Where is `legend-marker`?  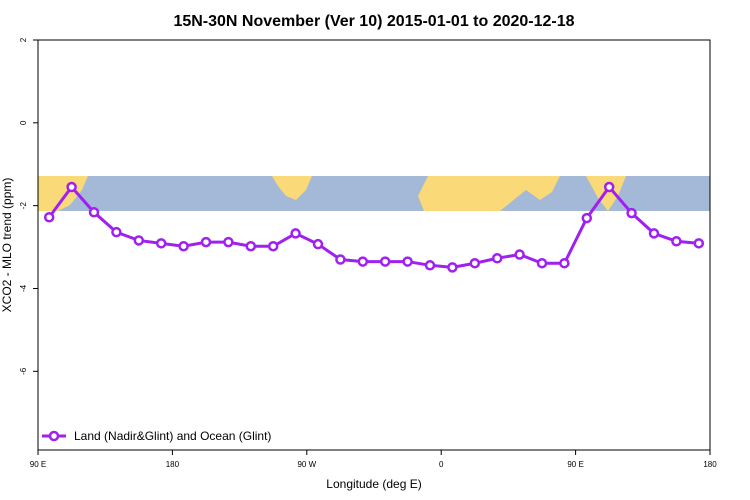 legend-marker is located at coordinates (54, 436).